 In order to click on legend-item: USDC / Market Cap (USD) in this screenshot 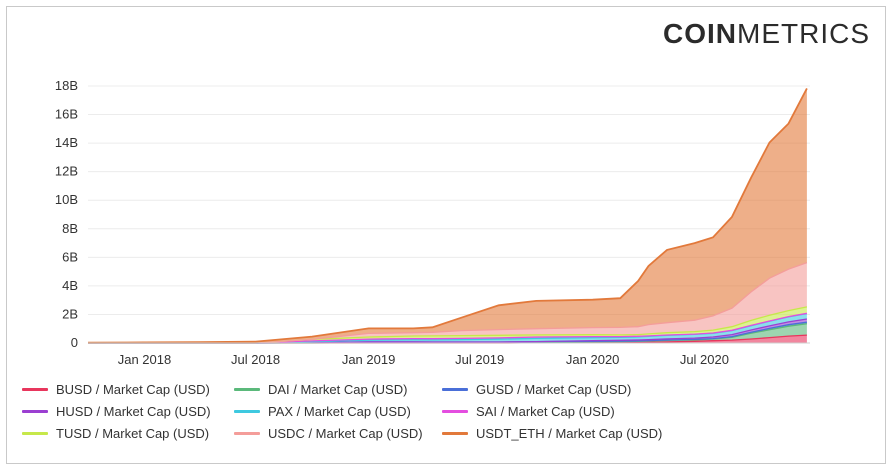, I will do `click(328, 433)`.